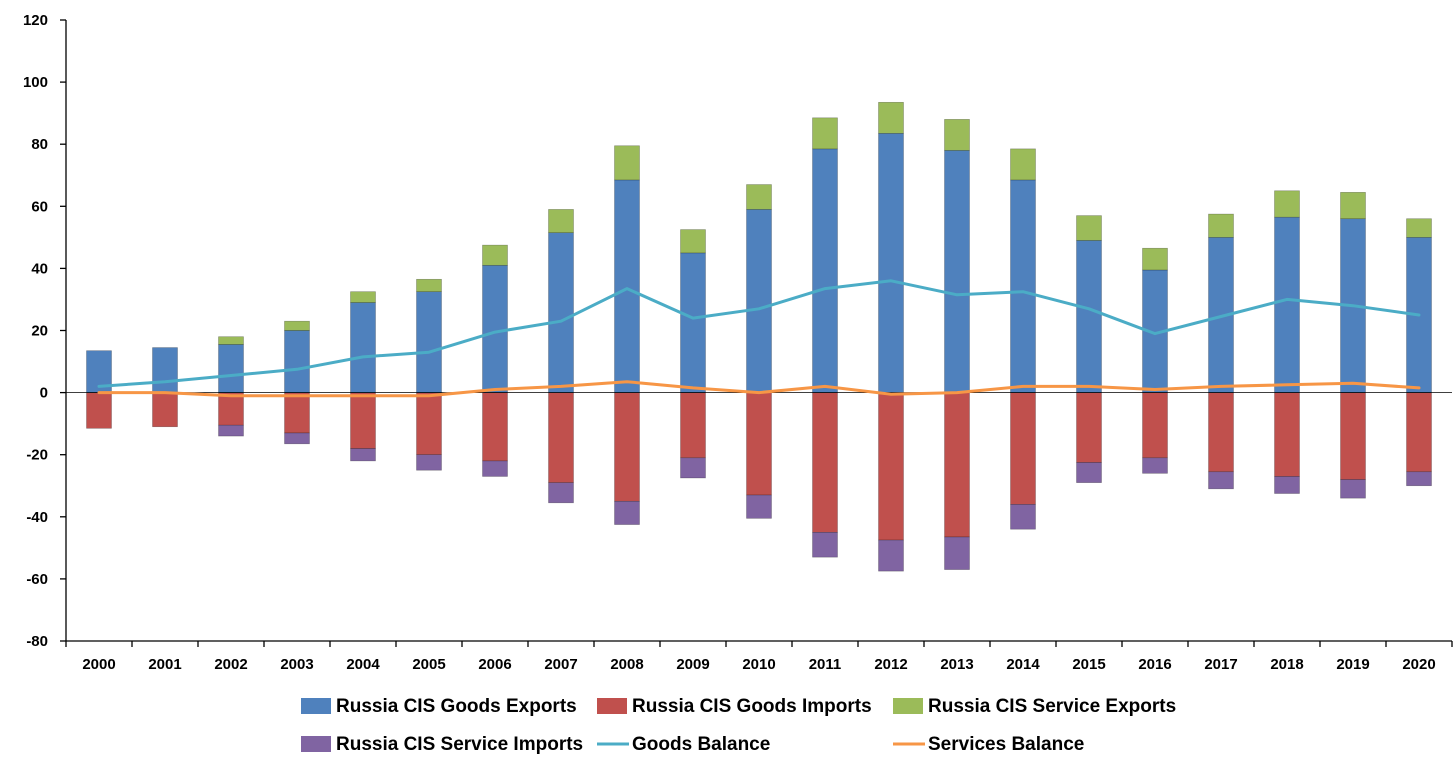 The image size is (1456, 767). What do you see at coordinates (693, 322) in the screenshot?
I see `bar-russia-cis-goods-exports-2009` at bounding box center [693, 322].